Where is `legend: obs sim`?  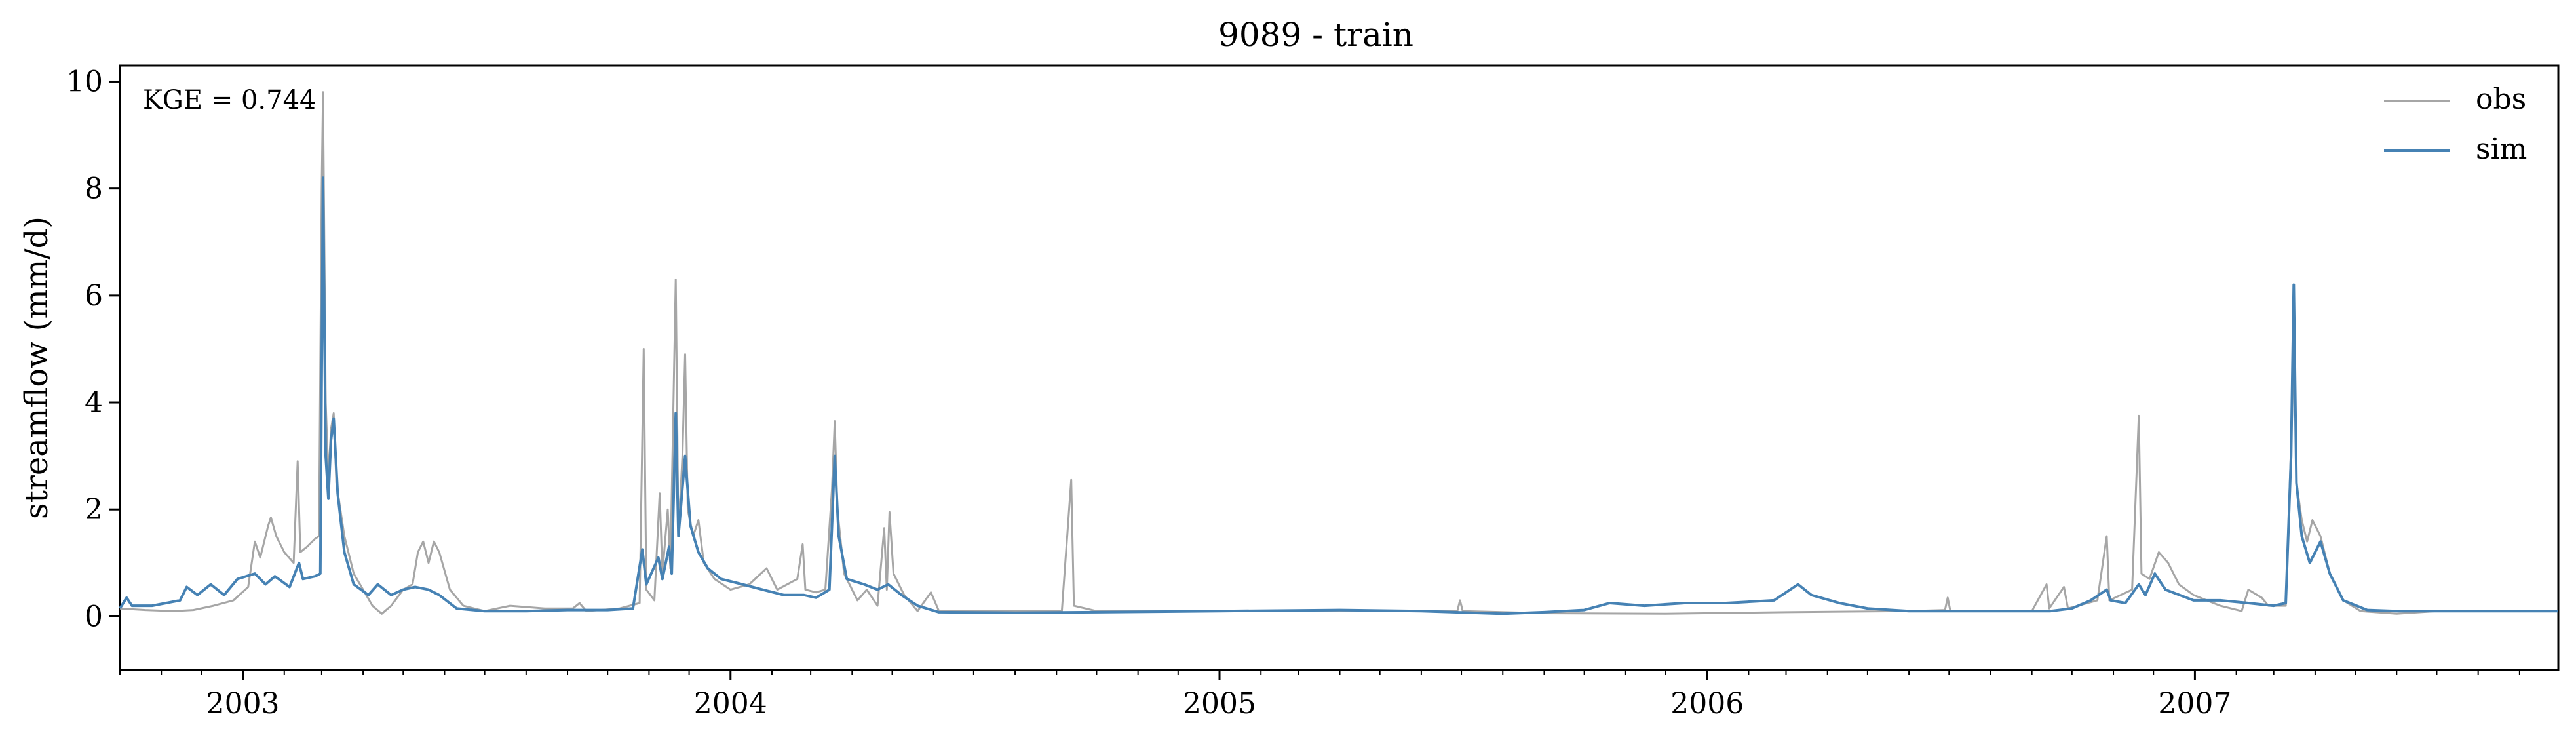
legend: obs sim is located at coordinates (2455, 124).